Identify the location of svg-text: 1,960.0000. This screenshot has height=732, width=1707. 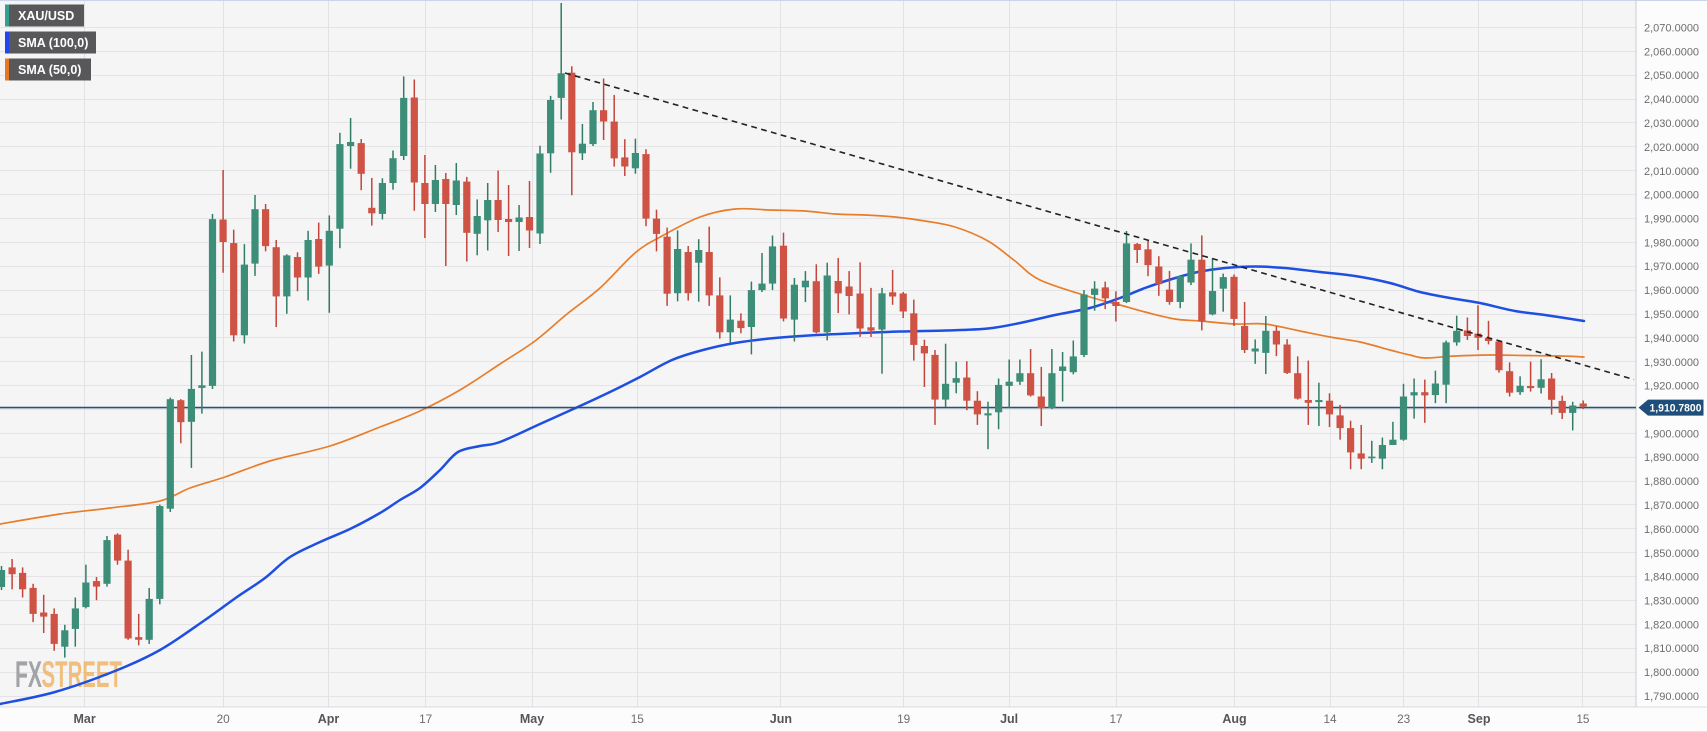
(1671, 291).